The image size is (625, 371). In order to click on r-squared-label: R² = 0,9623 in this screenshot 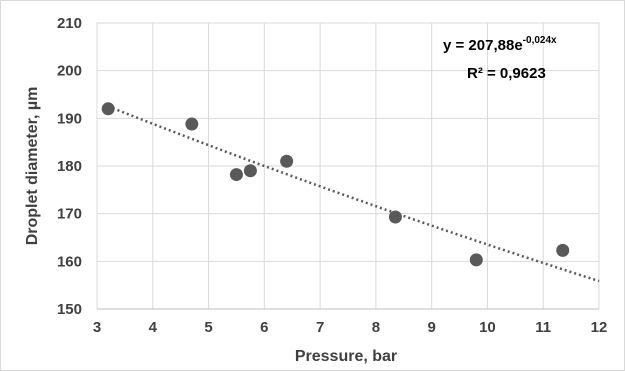, I will do `click(506, 73)`.